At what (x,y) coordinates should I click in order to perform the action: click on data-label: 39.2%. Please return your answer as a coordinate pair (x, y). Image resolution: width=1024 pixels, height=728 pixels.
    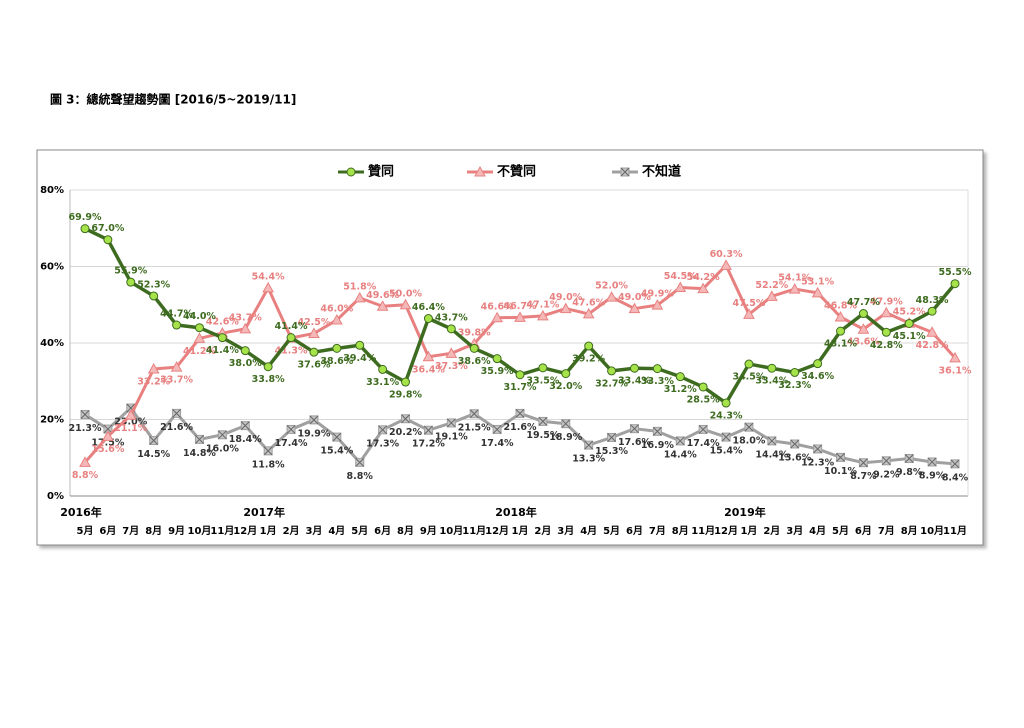
    Looking at the image, I should click on (588, 359).